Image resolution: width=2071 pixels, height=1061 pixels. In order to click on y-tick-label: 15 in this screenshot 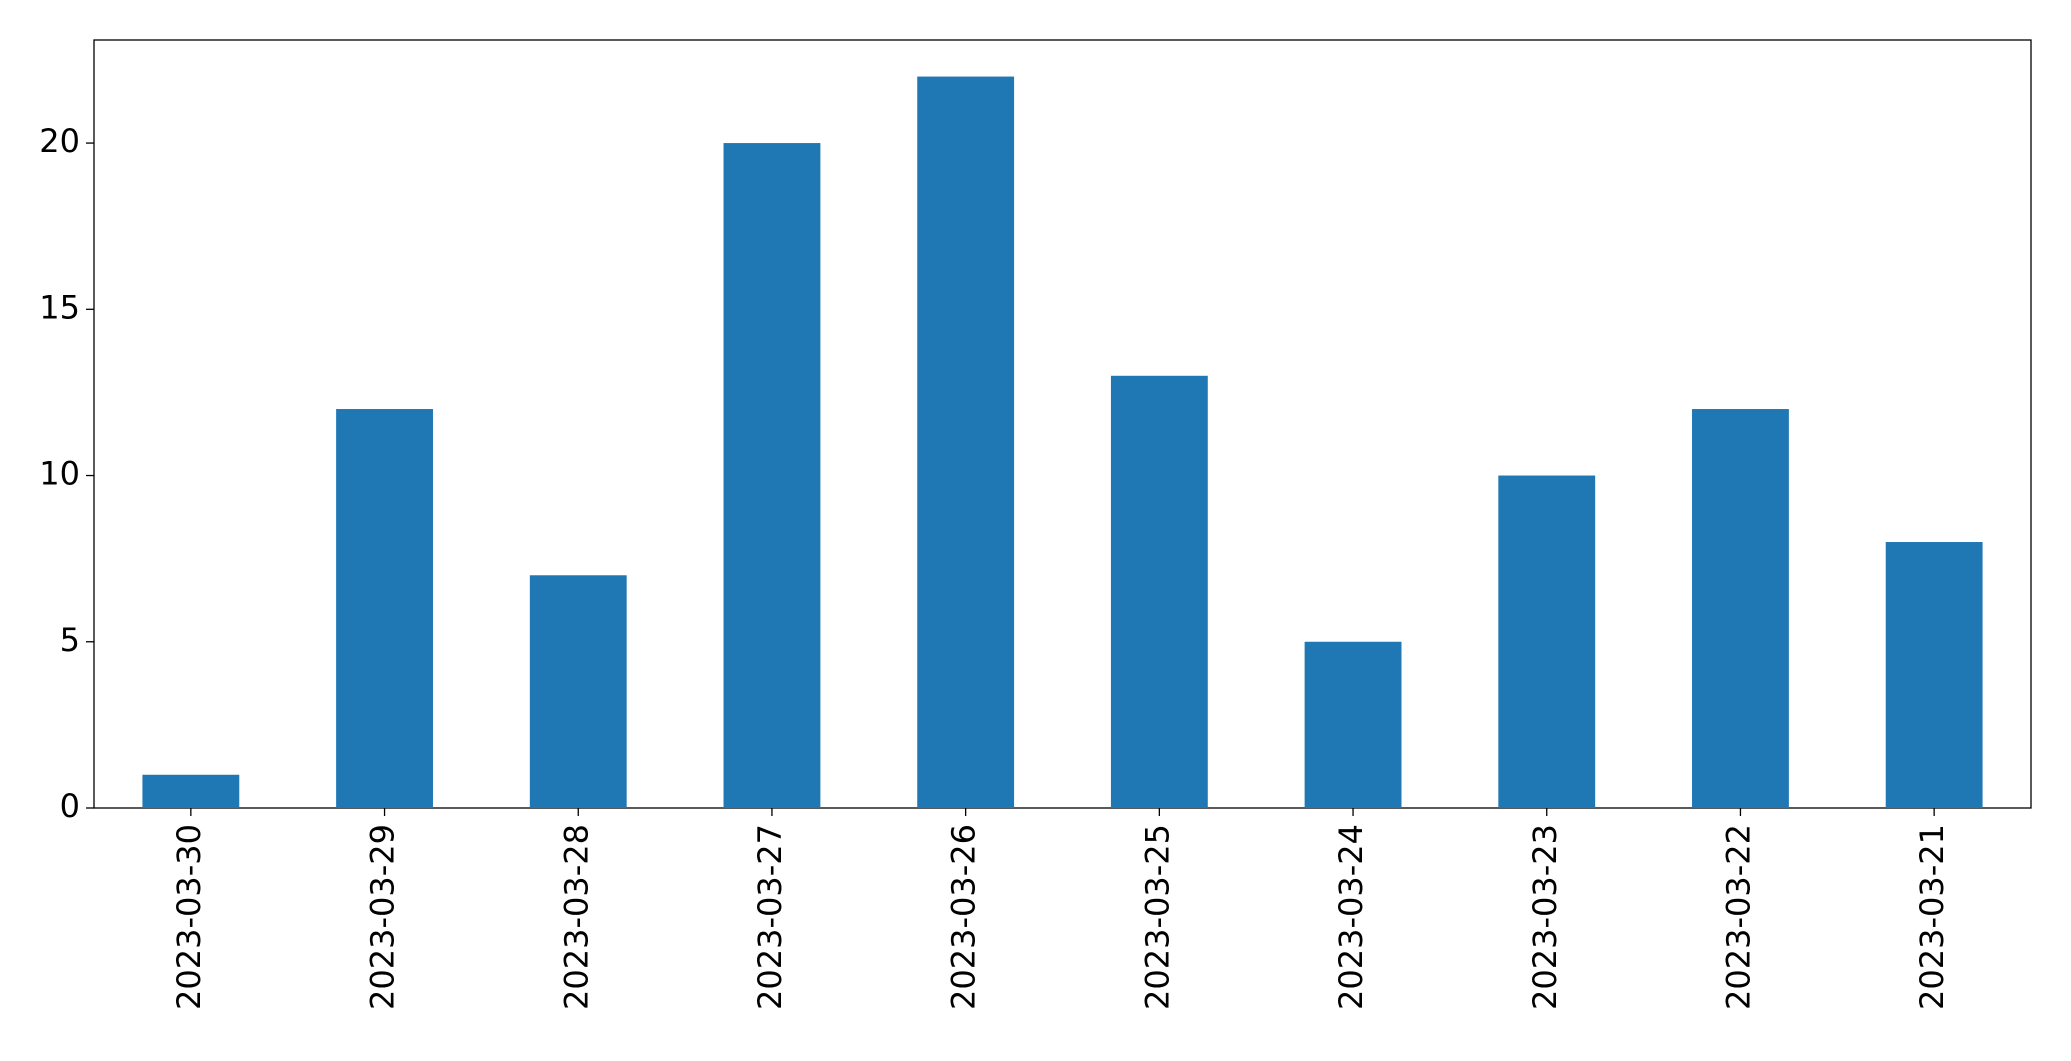, I will do `click(59, 307)`.